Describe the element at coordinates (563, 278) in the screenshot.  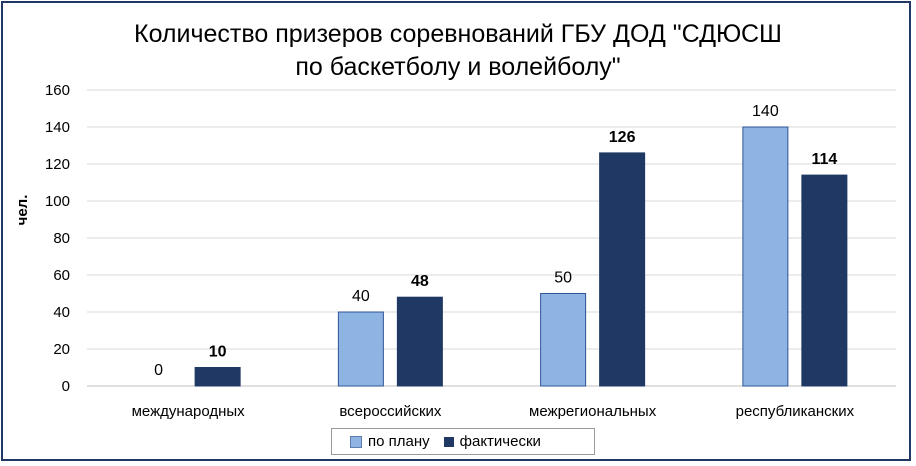
I see `data-label: 50` at that location.